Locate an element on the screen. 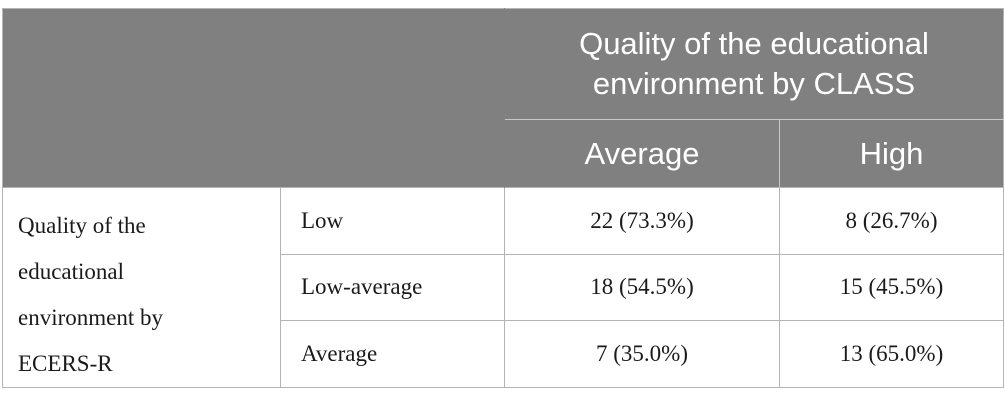  row-group-line-4: ECERS-R is located at coordinates (65, 363).